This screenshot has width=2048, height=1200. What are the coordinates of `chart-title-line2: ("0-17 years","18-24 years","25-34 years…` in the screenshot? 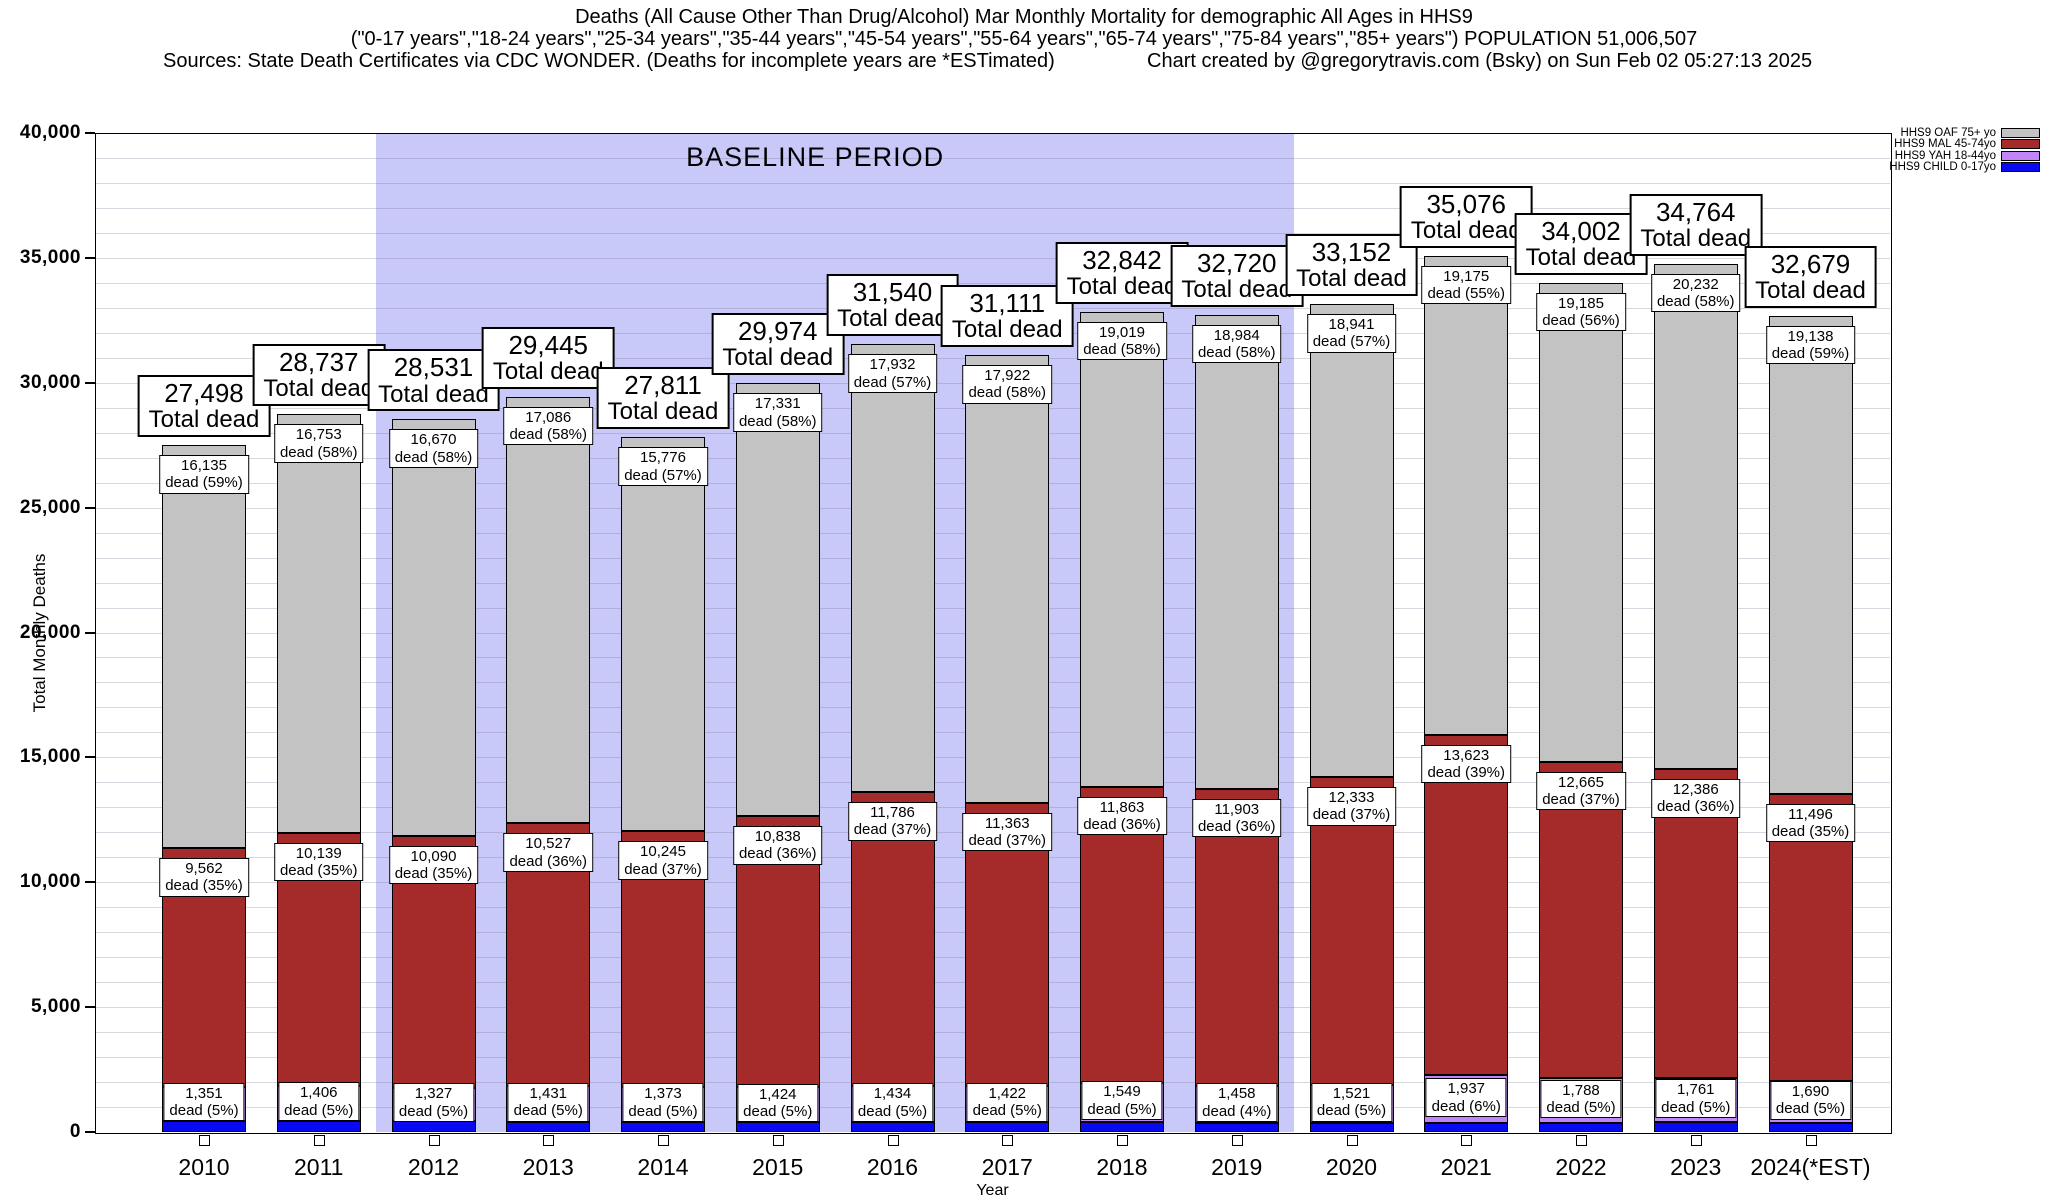 It's located at (1024, 39).